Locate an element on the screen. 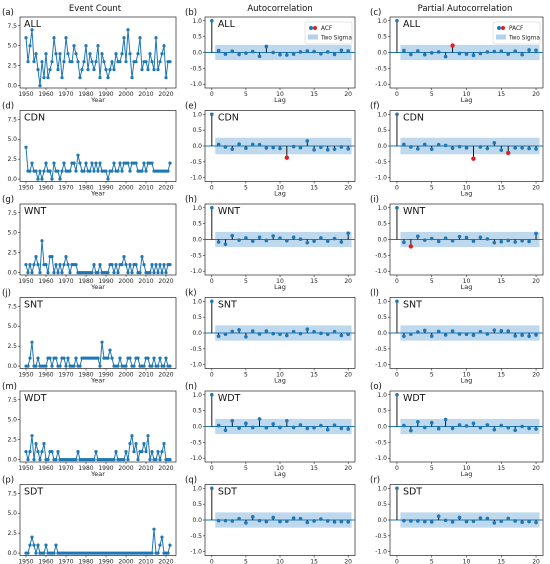 Image resolution: width=550 pixels, height=564 pixels. x-axis-label: Year is located at coordinates (97, 474).